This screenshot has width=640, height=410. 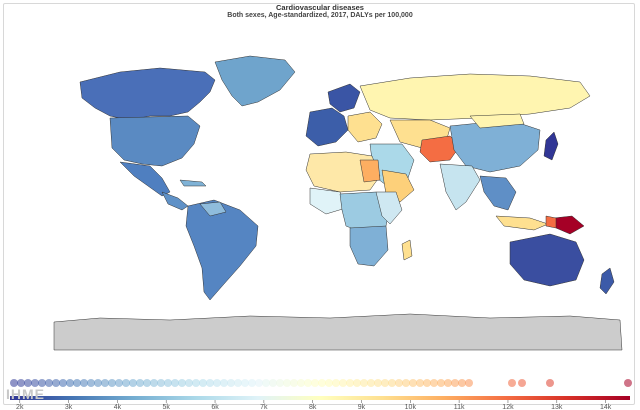 What do you see at coordinates (407, 250) in the screenshot?
I see `region-madagascar` at bounding box center [407, 250].